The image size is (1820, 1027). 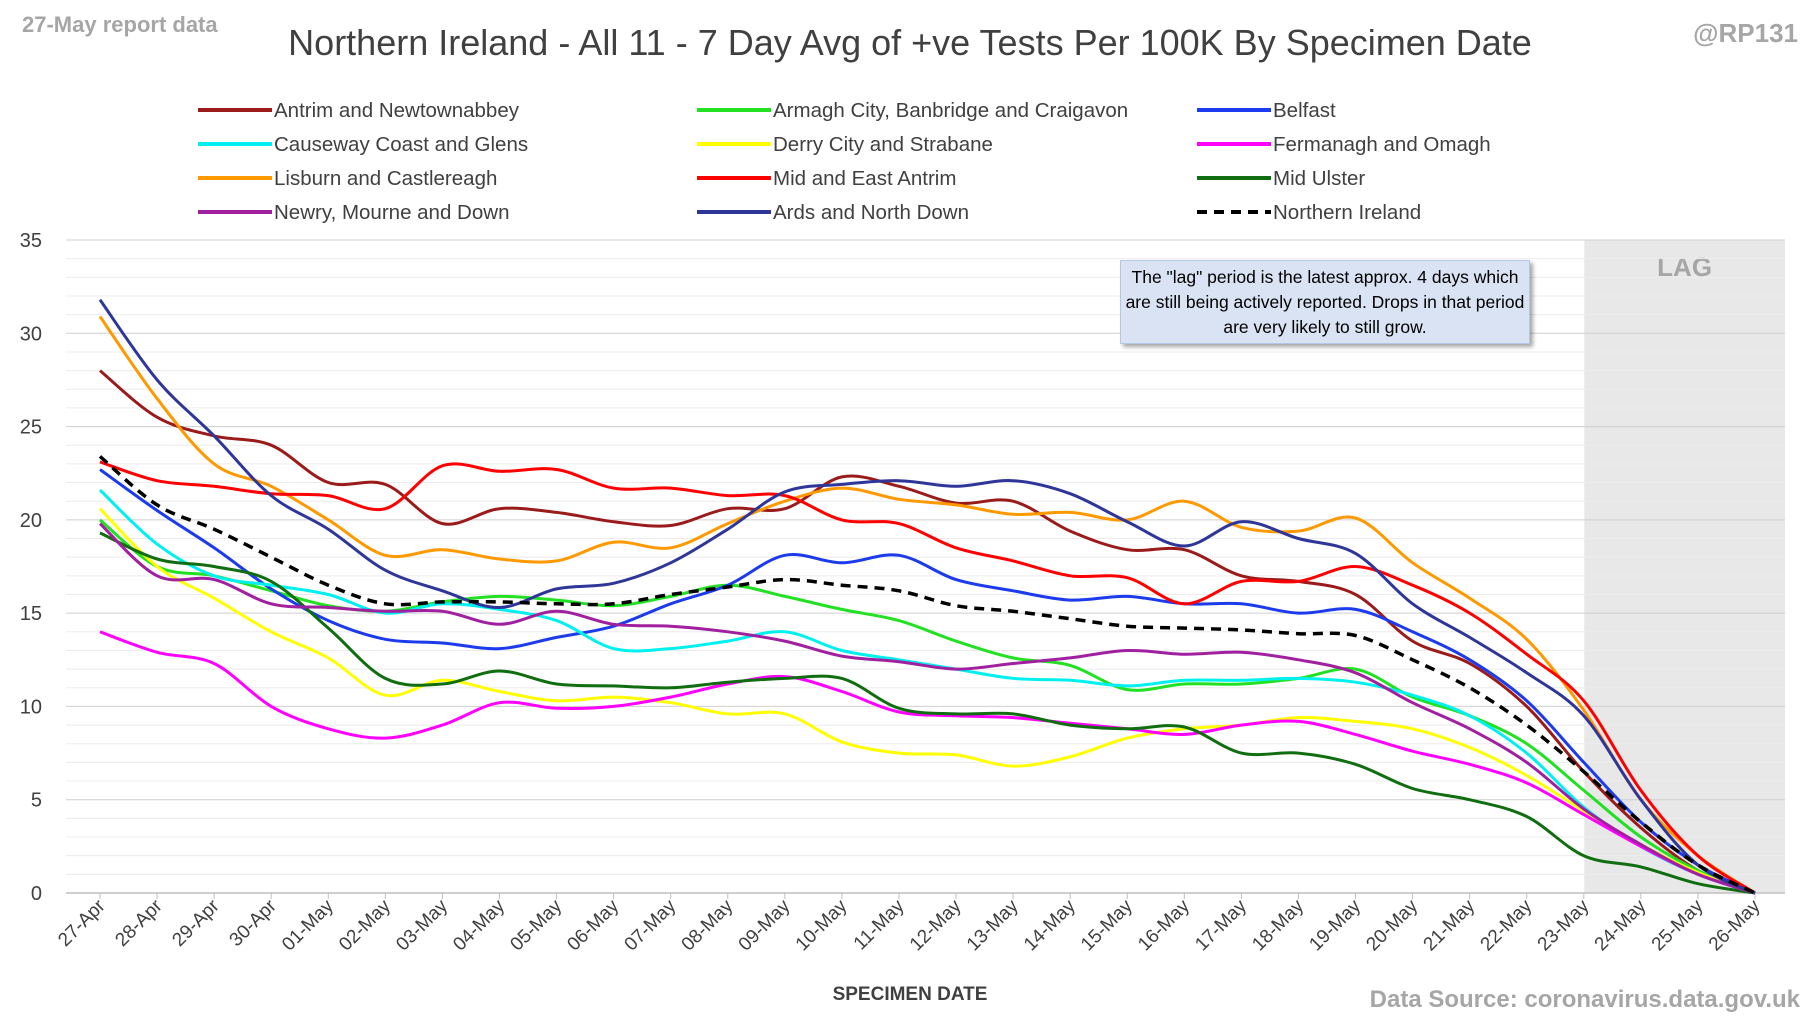 What do you see at coordinates (36, 801) in the screenshot?
I see `y-tick-label: 5` at bounding box center [36, 801].